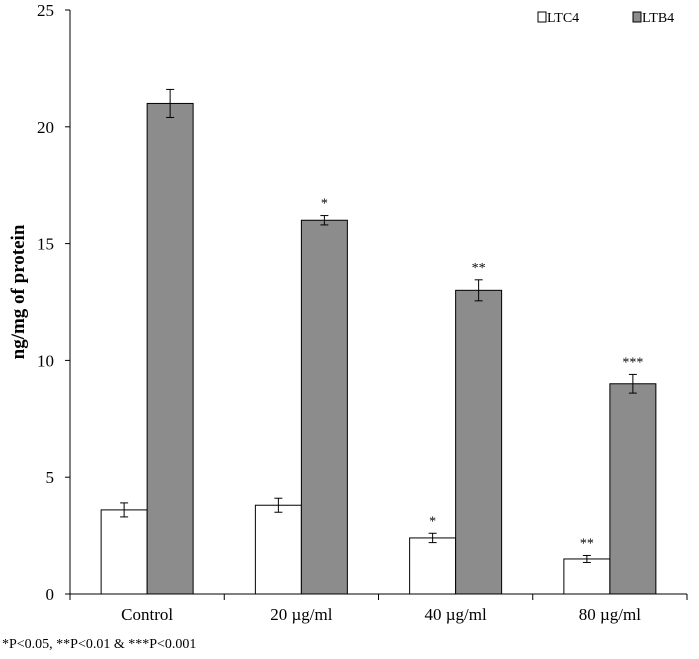 This screenshot has width=699, height=659. I want to click on x-tick-label: 20 µg/ml, so click(301, 614).